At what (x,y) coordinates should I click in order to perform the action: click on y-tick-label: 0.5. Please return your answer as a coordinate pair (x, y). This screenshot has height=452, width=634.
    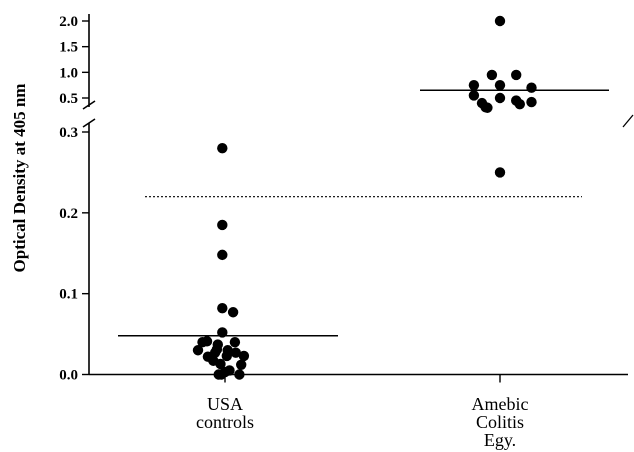
    Looking at the image, I should click on (68, 99).